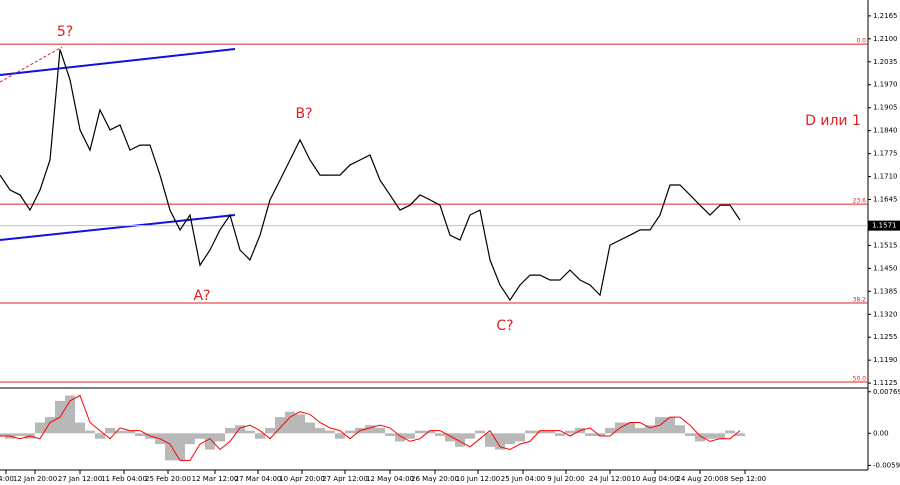  Describe the element at coordinates (303, 114) in the screenshot. I see `wave-label: B?` at that location.